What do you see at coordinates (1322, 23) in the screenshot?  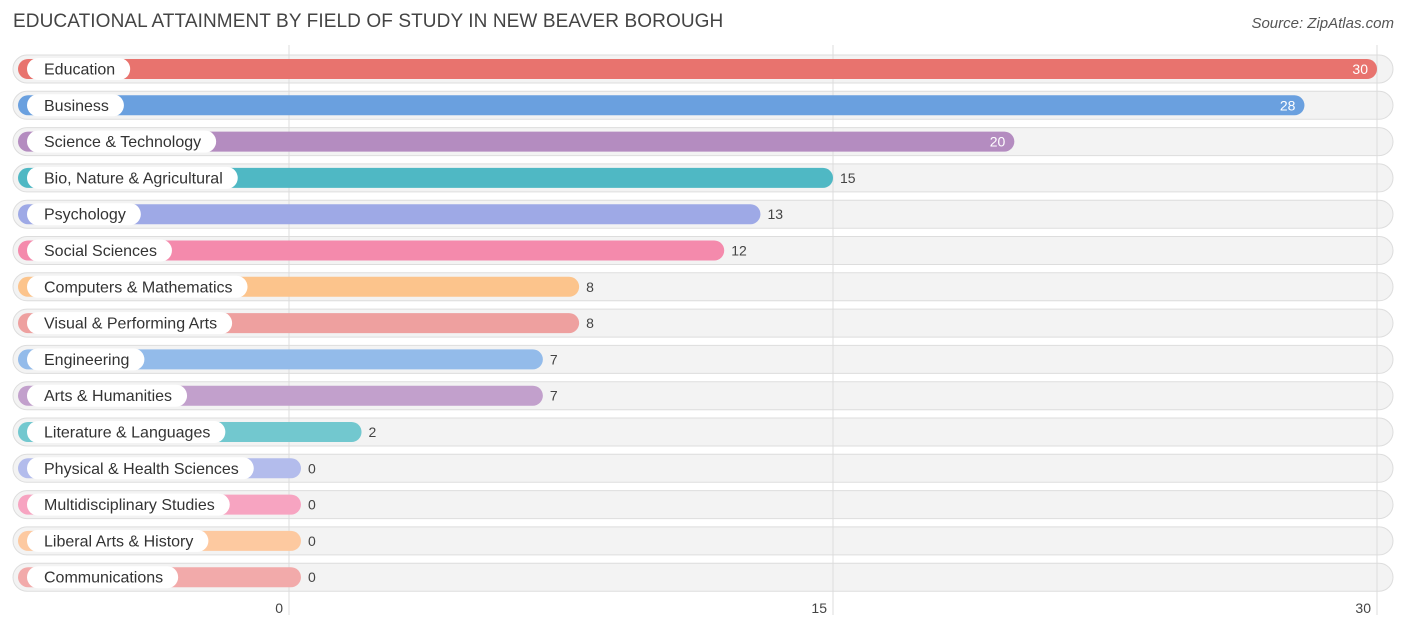 I see `chart-source: Source: ZipAtlas.com` at bounding box center [1322, 23].